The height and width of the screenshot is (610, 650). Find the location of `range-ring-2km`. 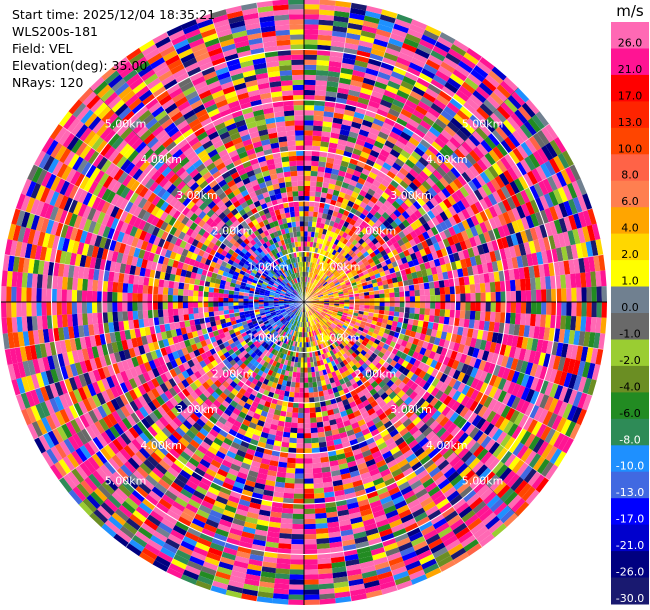

range-ring-2km is located at coordinates (304, 302).